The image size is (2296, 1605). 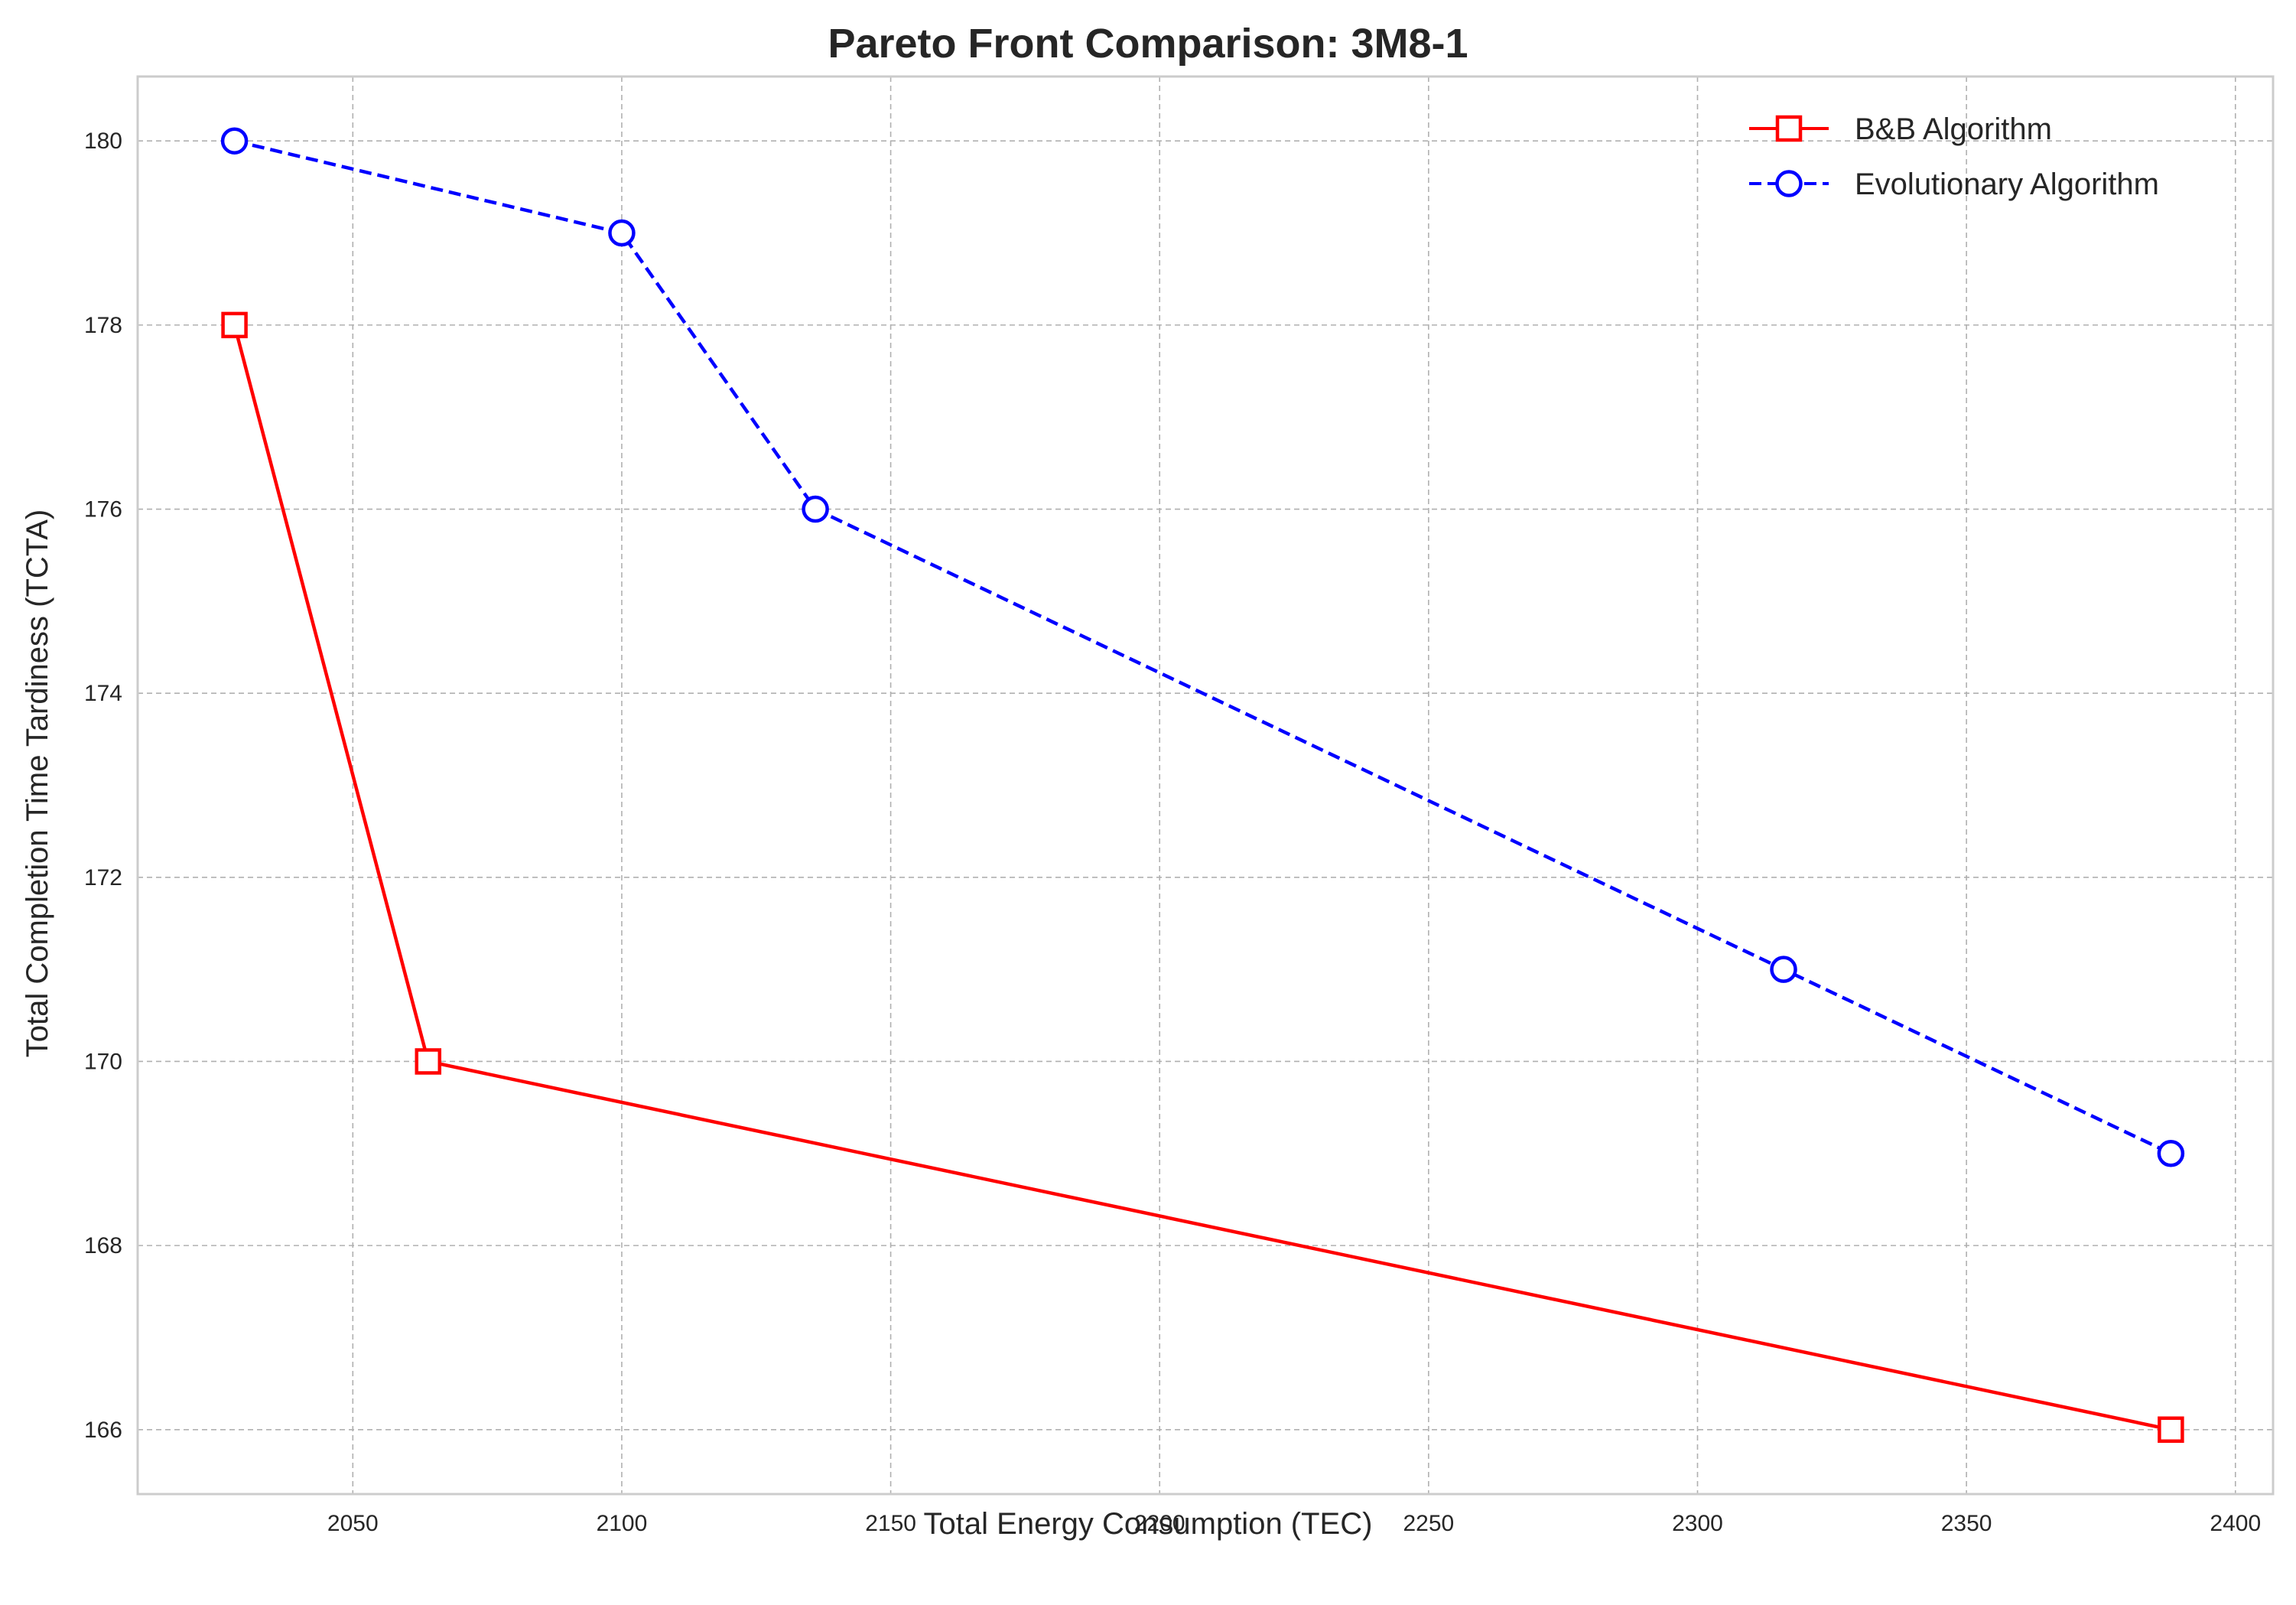 What do you see at coordinates (1428, 1523) in the screenshot?
I see `x-tick-label: 2250` at bounding box center [1428, 1523].